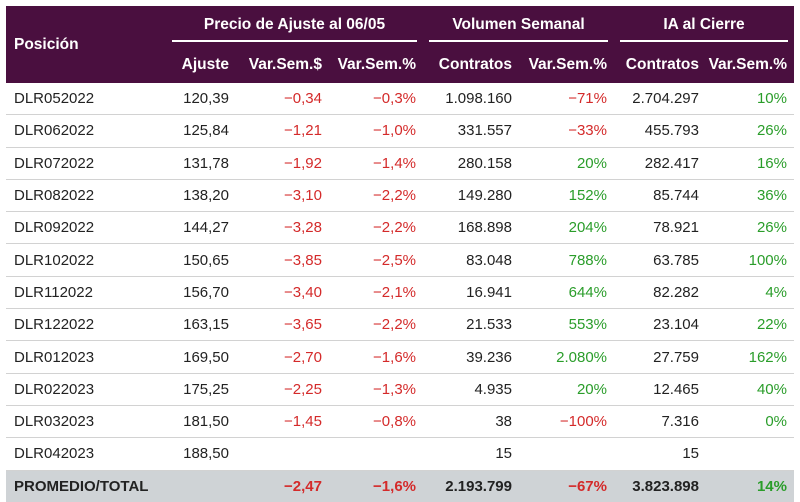 Image resolution: width=800 pixels, height=502 pixels. I want to click on var-sem-pct-cell: −1,4%, so click(376, 163).